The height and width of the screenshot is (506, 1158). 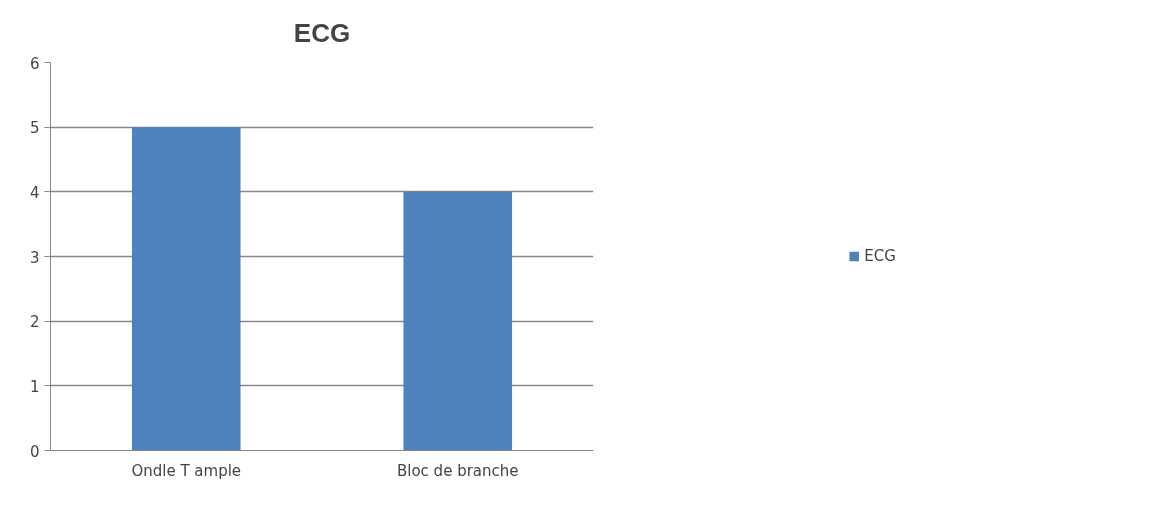 I want to click on y-tick-label: 4, so click(x=34, y=192).